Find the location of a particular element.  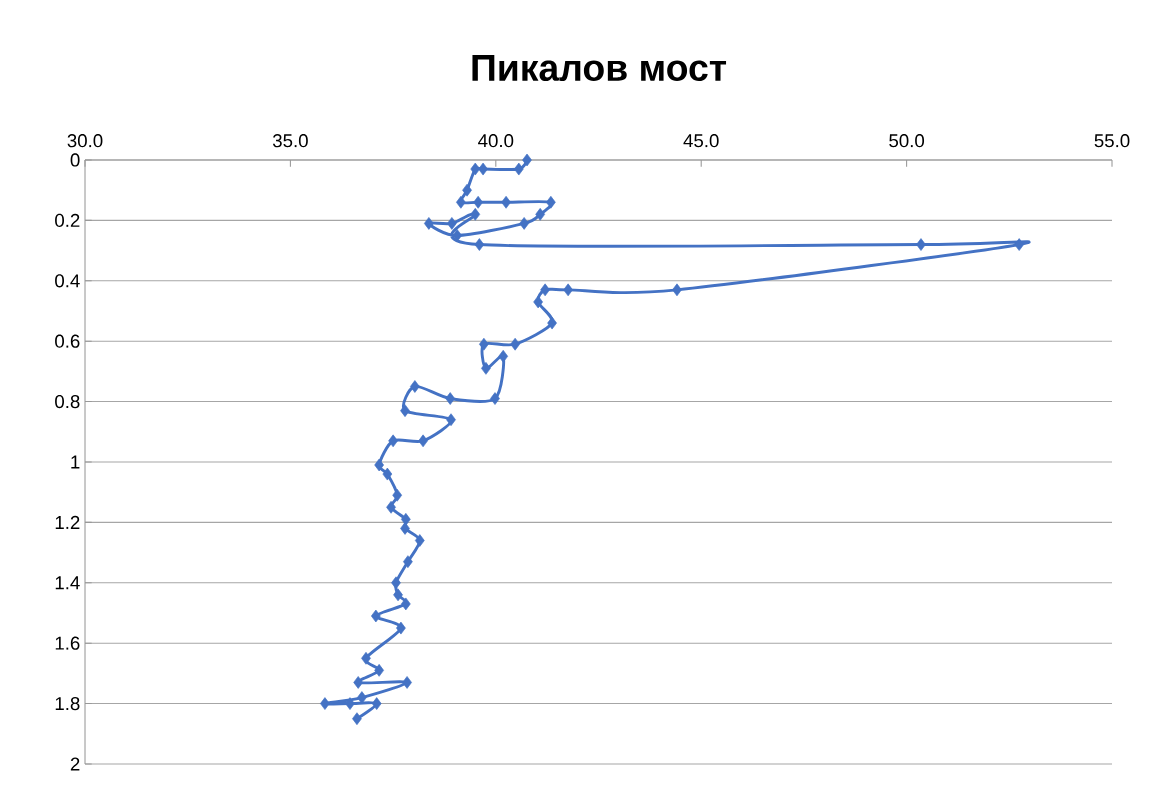

y-tick-label: 0.4 is located at coordinates (67, 281).